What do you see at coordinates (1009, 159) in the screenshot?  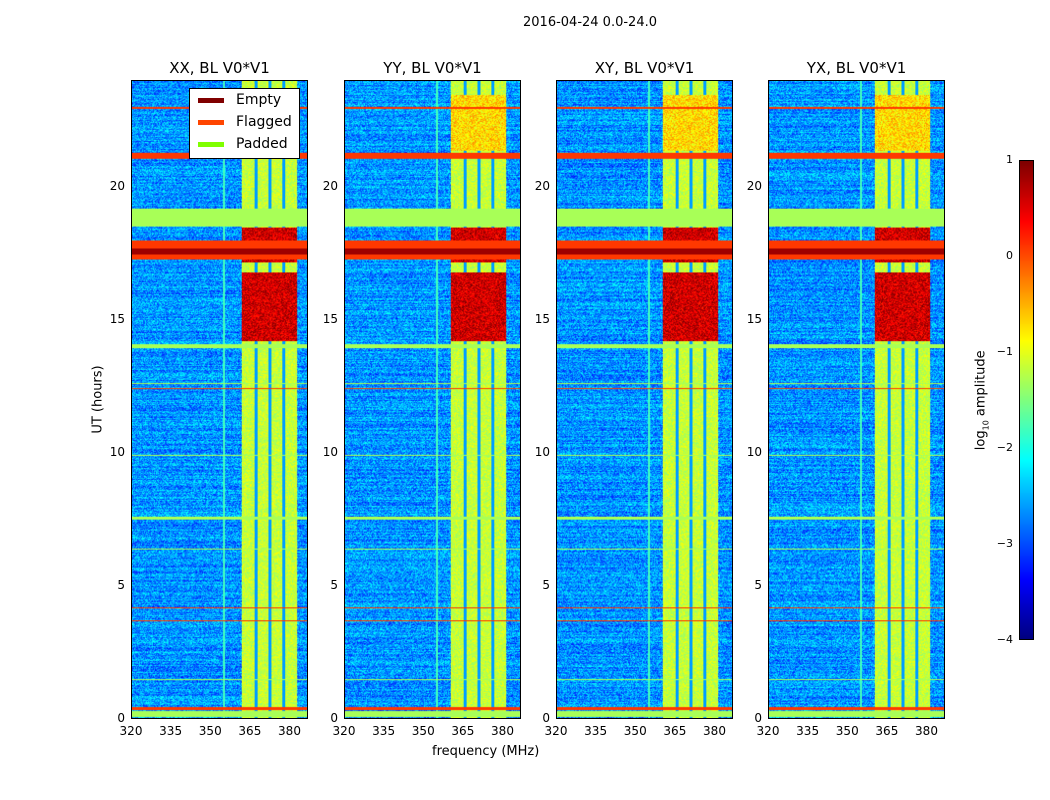 I see `colorbar-tick-label: 1` at bounding box center [1009, 159].